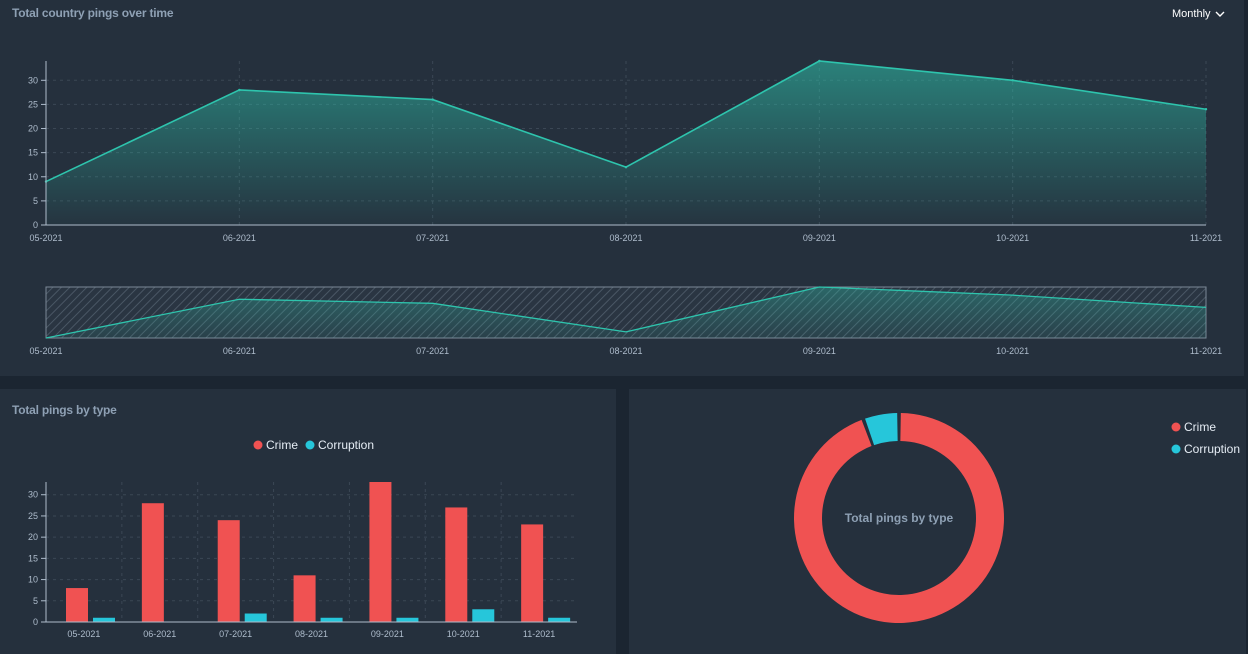  What do you see at coordinates (1206, 238) in the screenshot?
I see `area-xtick-label: 11-2021` at bounding box center [1206, 238].